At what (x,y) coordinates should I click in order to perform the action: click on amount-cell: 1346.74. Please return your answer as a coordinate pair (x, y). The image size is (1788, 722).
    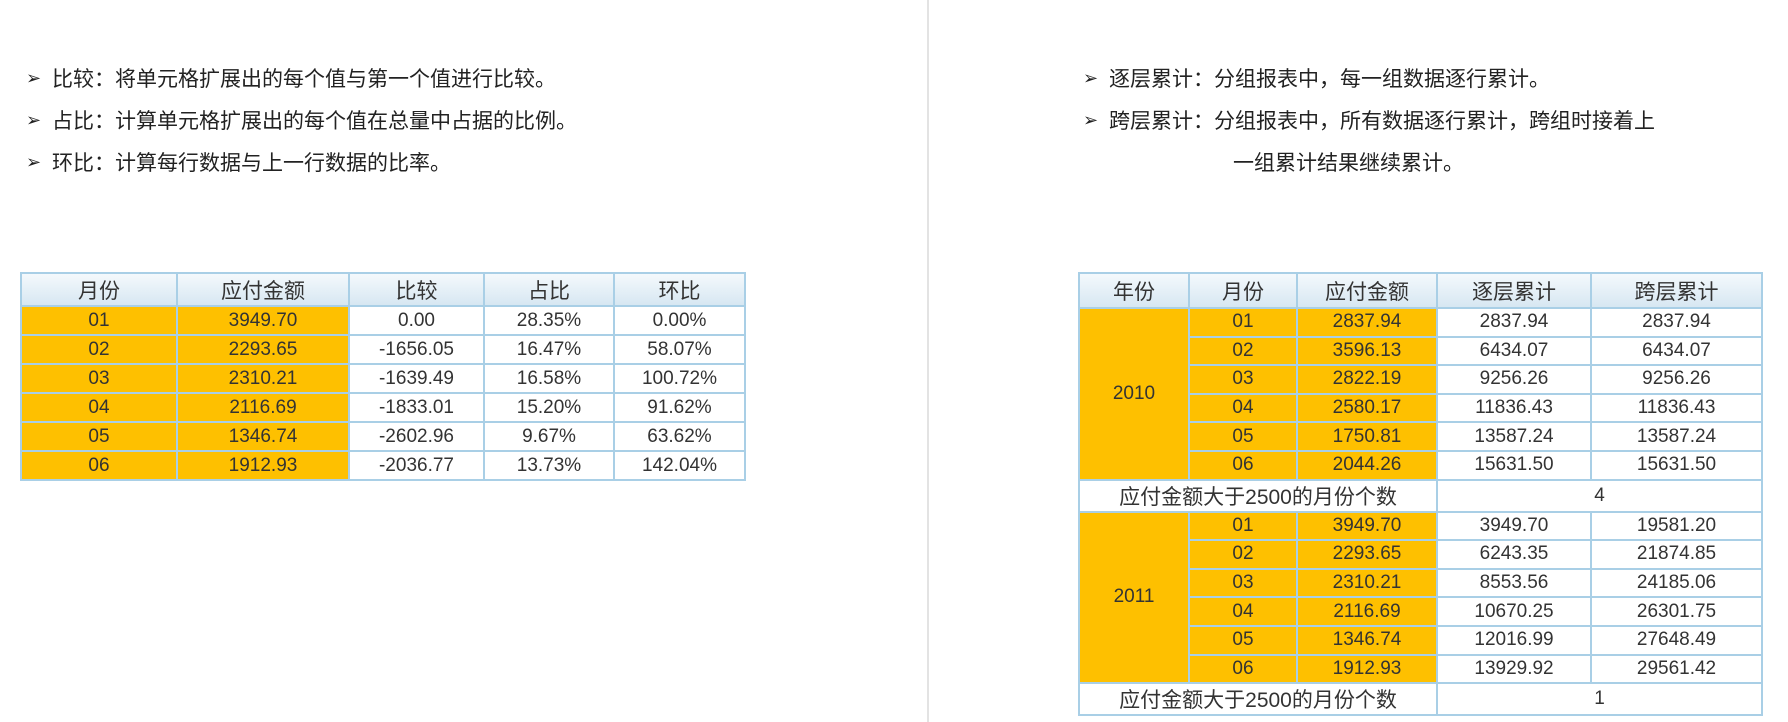
    Looking at the image, I should click on (263, 436).